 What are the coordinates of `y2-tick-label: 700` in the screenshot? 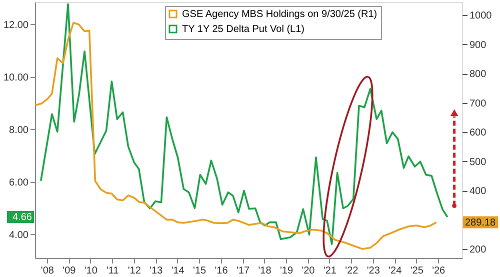 It's located at (478, 104).